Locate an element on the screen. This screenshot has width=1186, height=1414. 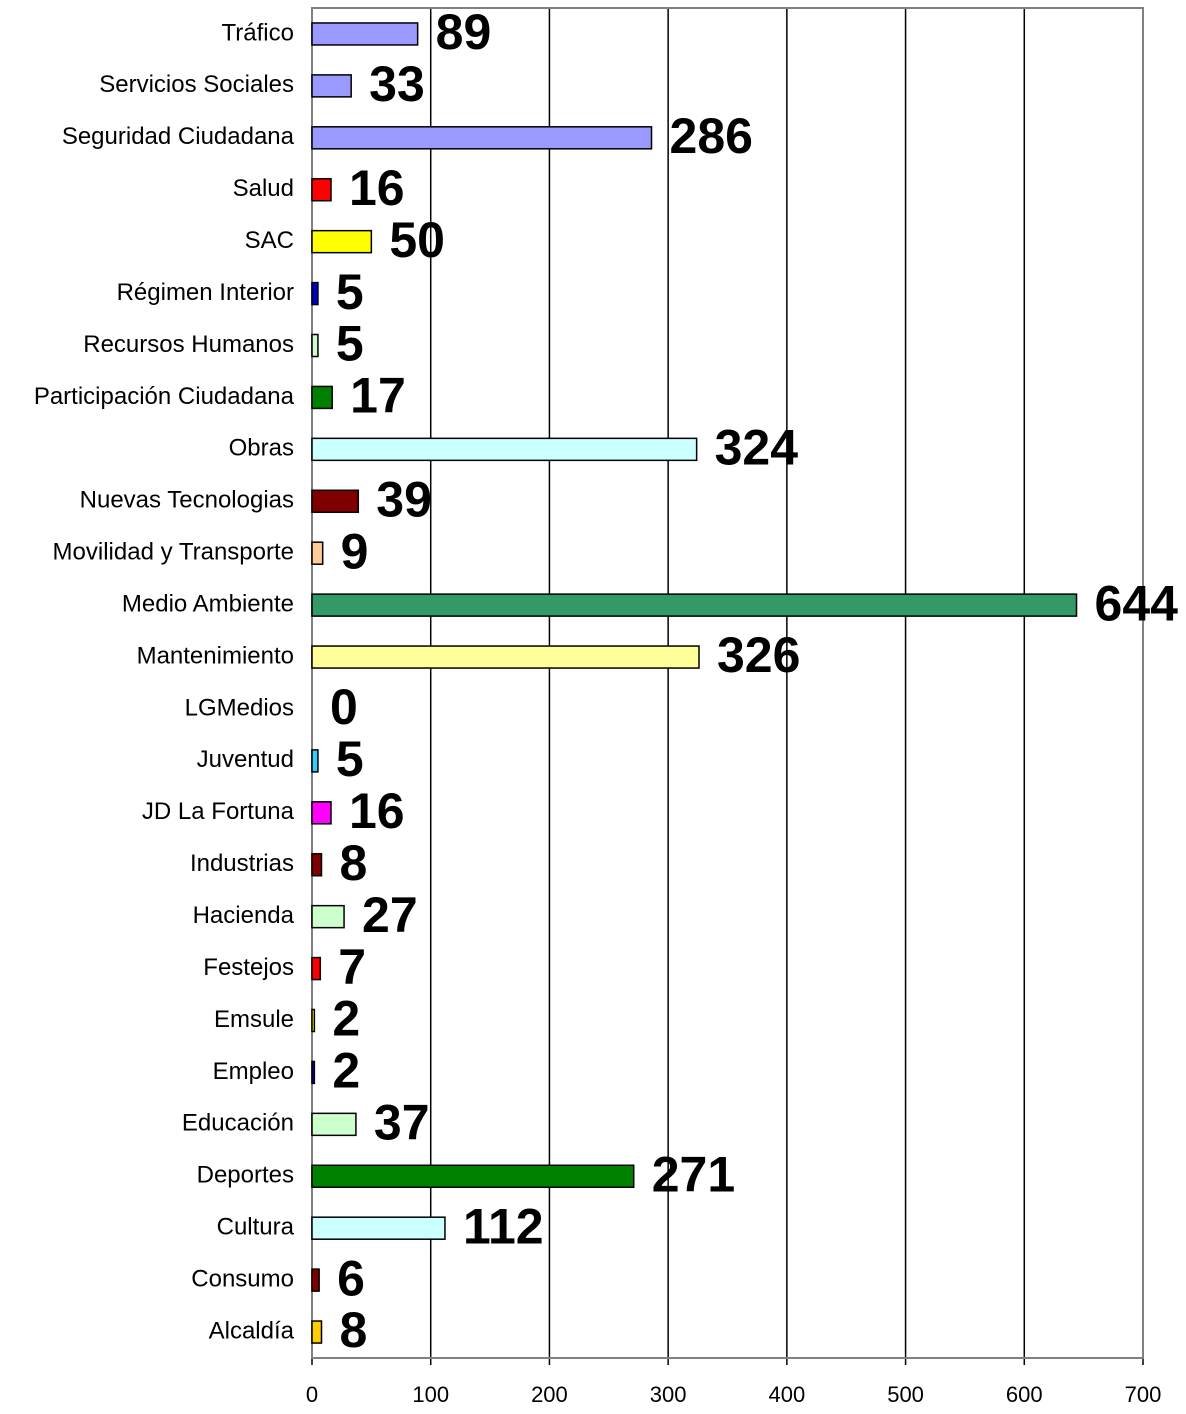
value-label: 27 is located at coordinates (390, 915).